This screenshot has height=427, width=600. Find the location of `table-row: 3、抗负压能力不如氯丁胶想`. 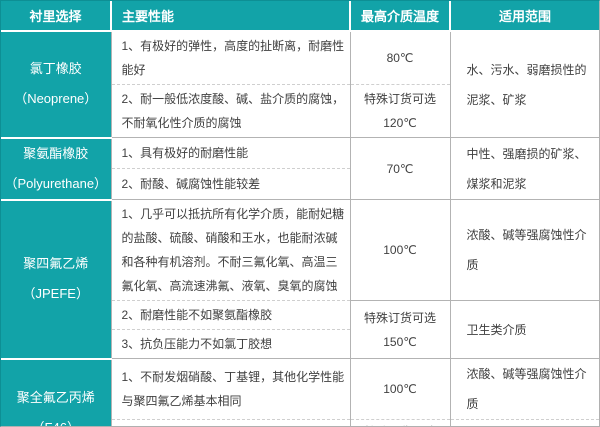

table-row: 3、抗负压能力不如氯丁胶想 is located at coordinates (300, 344).